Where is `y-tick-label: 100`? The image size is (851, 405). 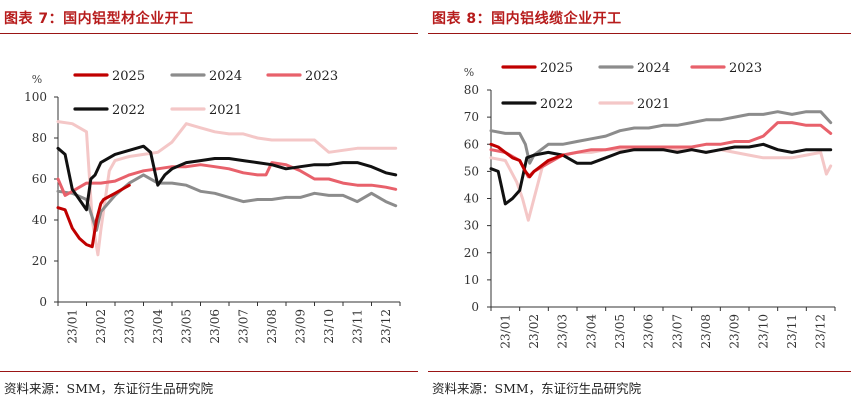
y-tick-label: 100 is located at coordinates (35, 97).